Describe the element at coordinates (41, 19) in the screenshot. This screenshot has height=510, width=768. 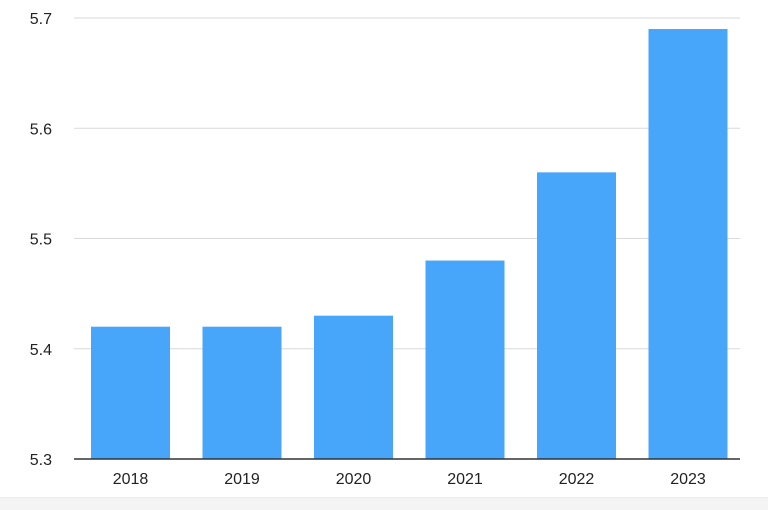
I see `y-tick-label: 5.7` at that location.